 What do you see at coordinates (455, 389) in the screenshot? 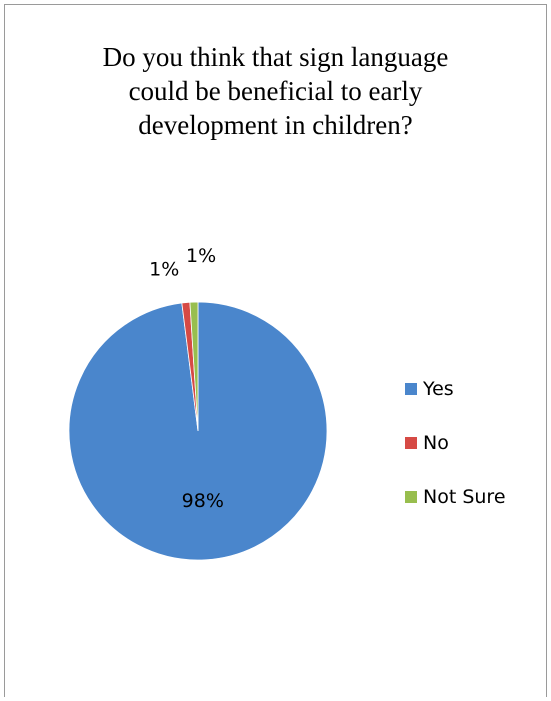
I see `legend-item-yes: Yes` at bounding box center [455, 389].